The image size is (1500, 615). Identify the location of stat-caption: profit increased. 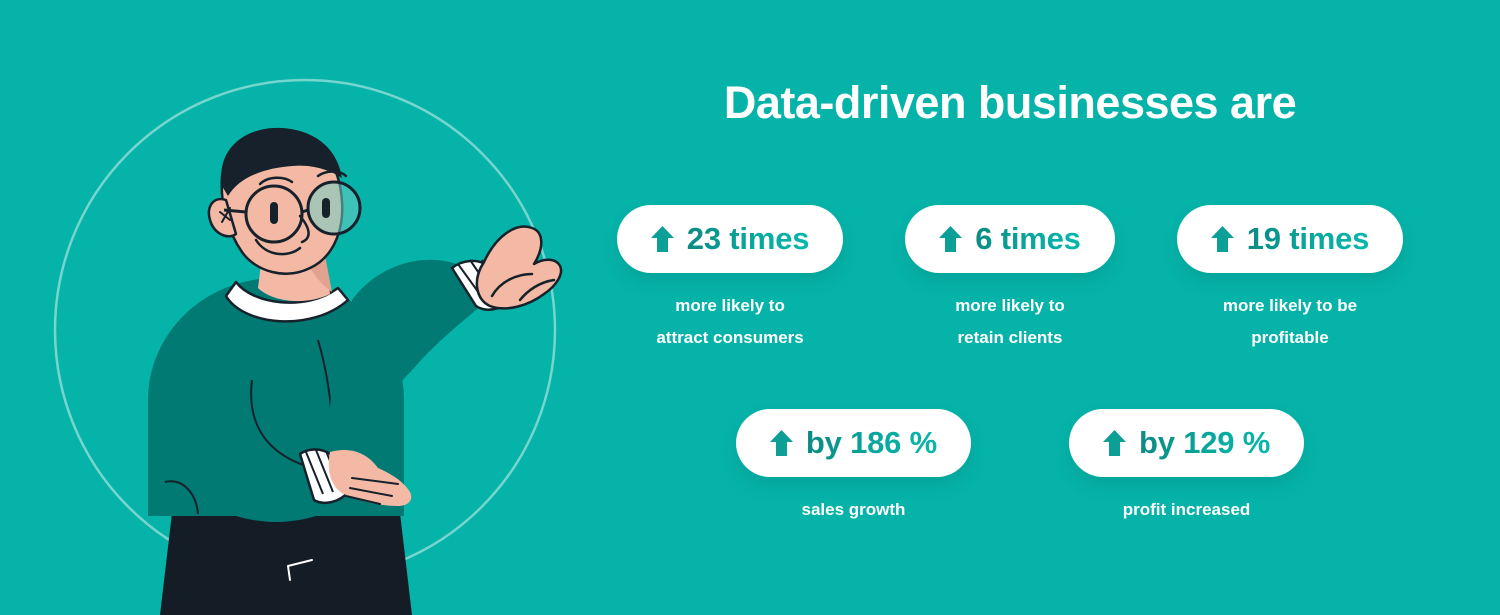
(1186, 509).